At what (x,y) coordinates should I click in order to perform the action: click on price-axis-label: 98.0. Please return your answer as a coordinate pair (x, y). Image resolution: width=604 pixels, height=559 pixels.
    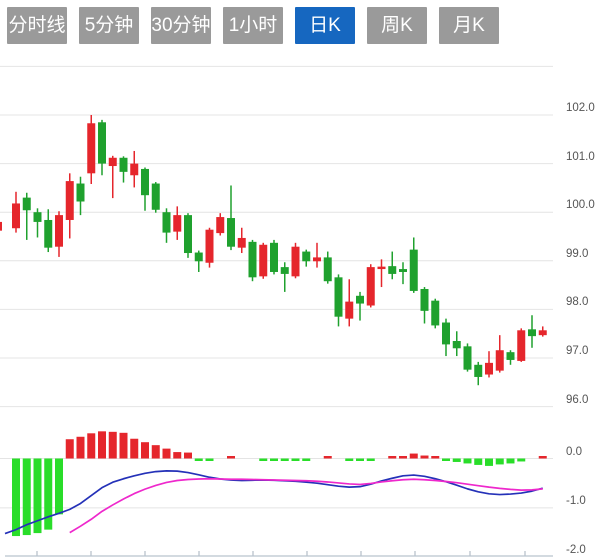
    Looking at the image, I should click on (577, 302).